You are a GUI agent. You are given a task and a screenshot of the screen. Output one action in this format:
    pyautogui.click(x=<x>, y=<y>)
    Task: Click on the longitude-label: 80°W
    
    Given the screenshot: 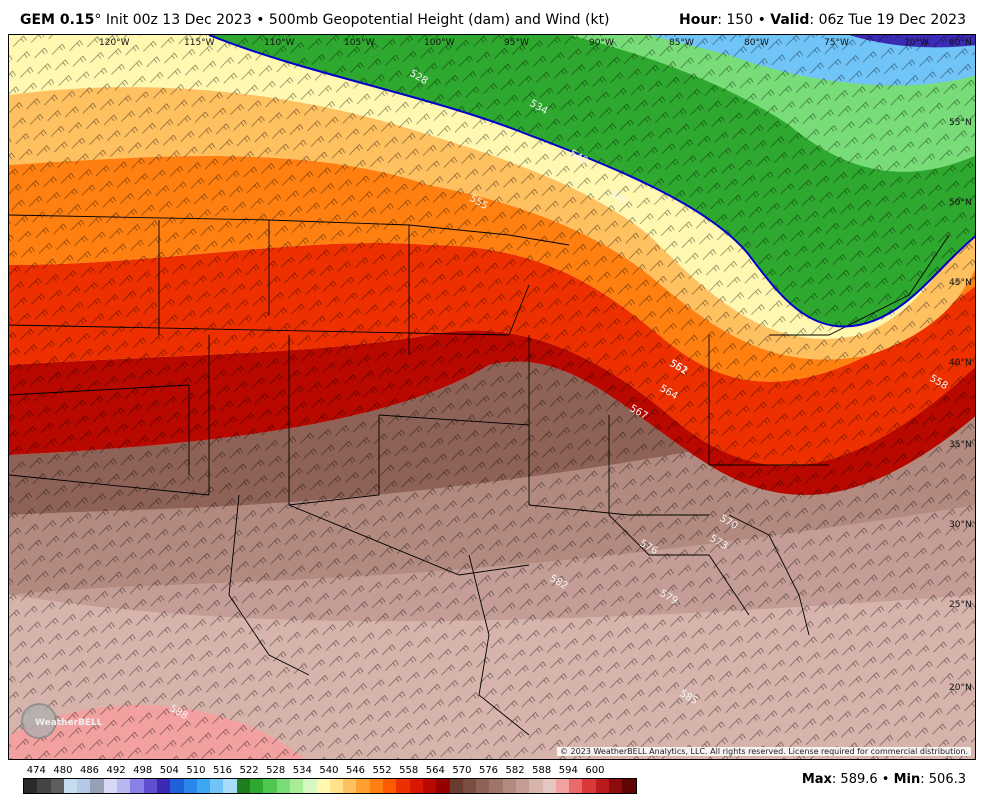 What is the action you would take?
    pyautogui.click(x=756, y=43)
    